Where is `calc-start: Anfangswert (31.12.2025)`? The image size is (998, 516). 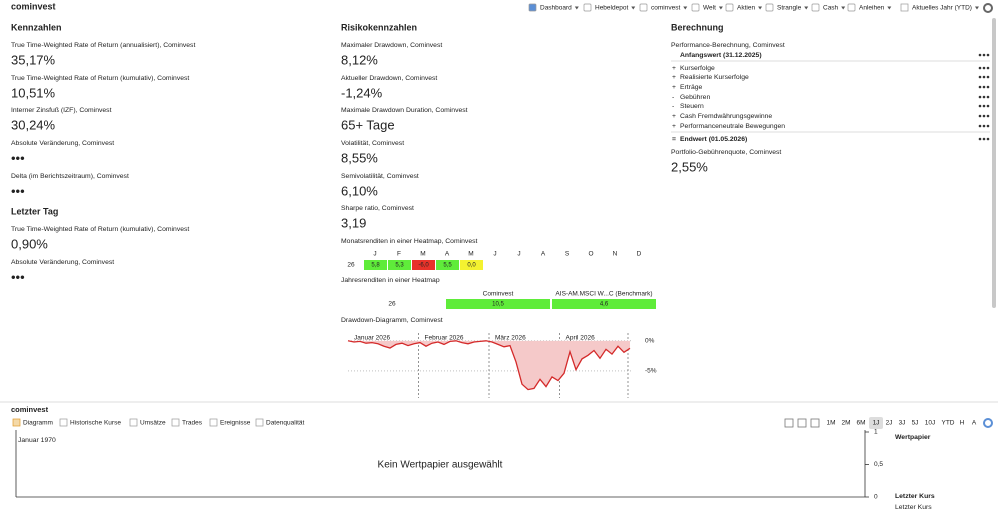
calc-start: Anfangswert (31.12.2025) is located at coordinates (721, 55).